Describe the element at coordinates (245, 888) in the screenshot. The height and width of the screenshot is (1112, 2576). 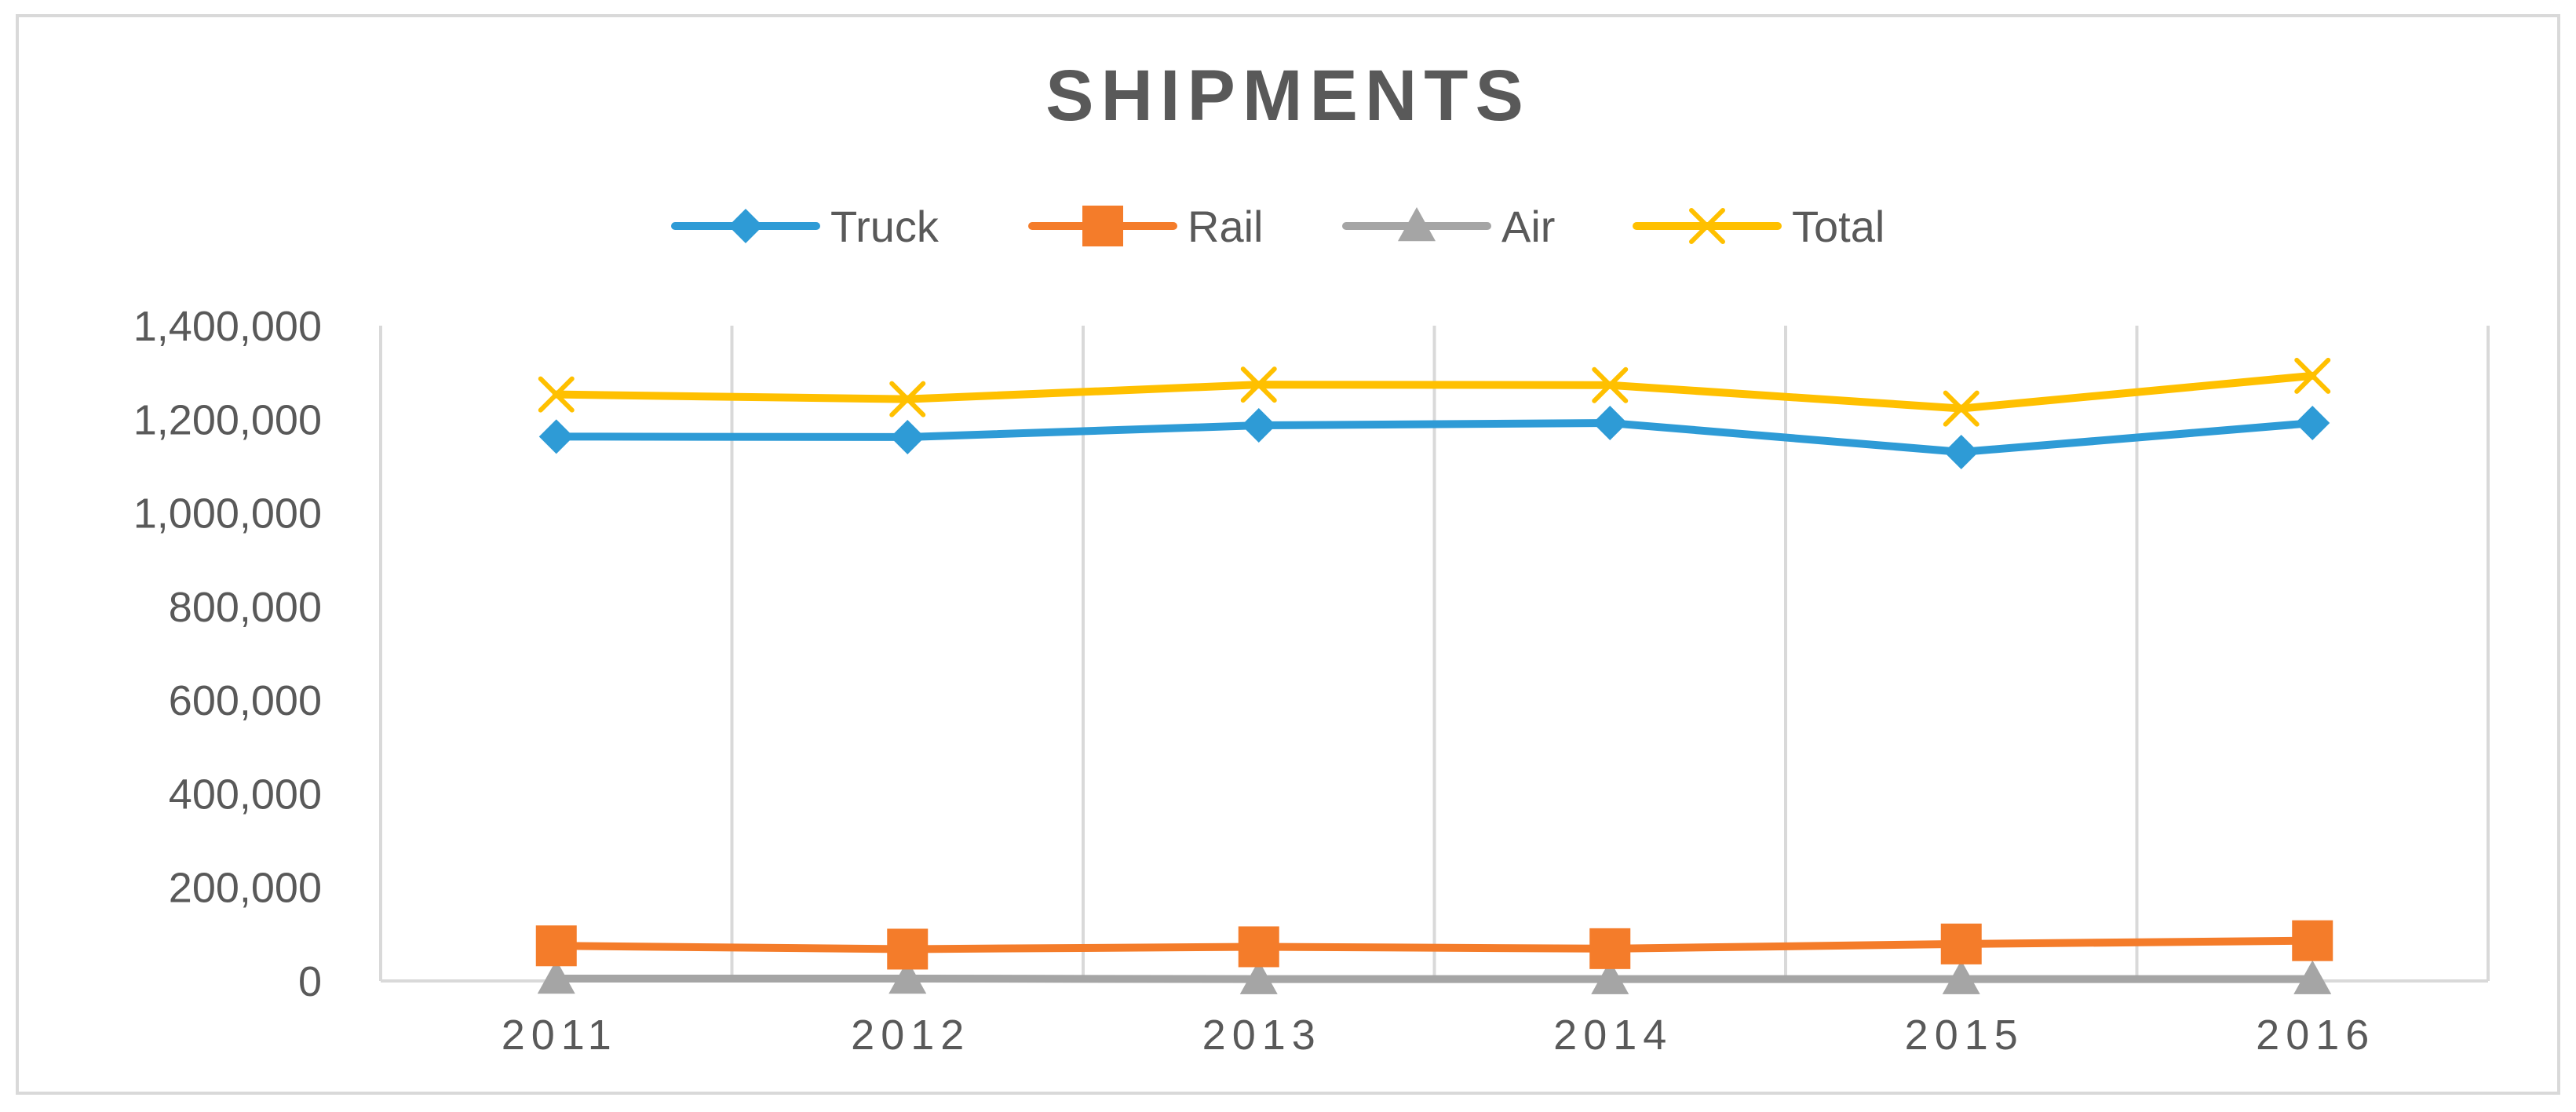
I see `y-tick-label: 200,000` at that location.